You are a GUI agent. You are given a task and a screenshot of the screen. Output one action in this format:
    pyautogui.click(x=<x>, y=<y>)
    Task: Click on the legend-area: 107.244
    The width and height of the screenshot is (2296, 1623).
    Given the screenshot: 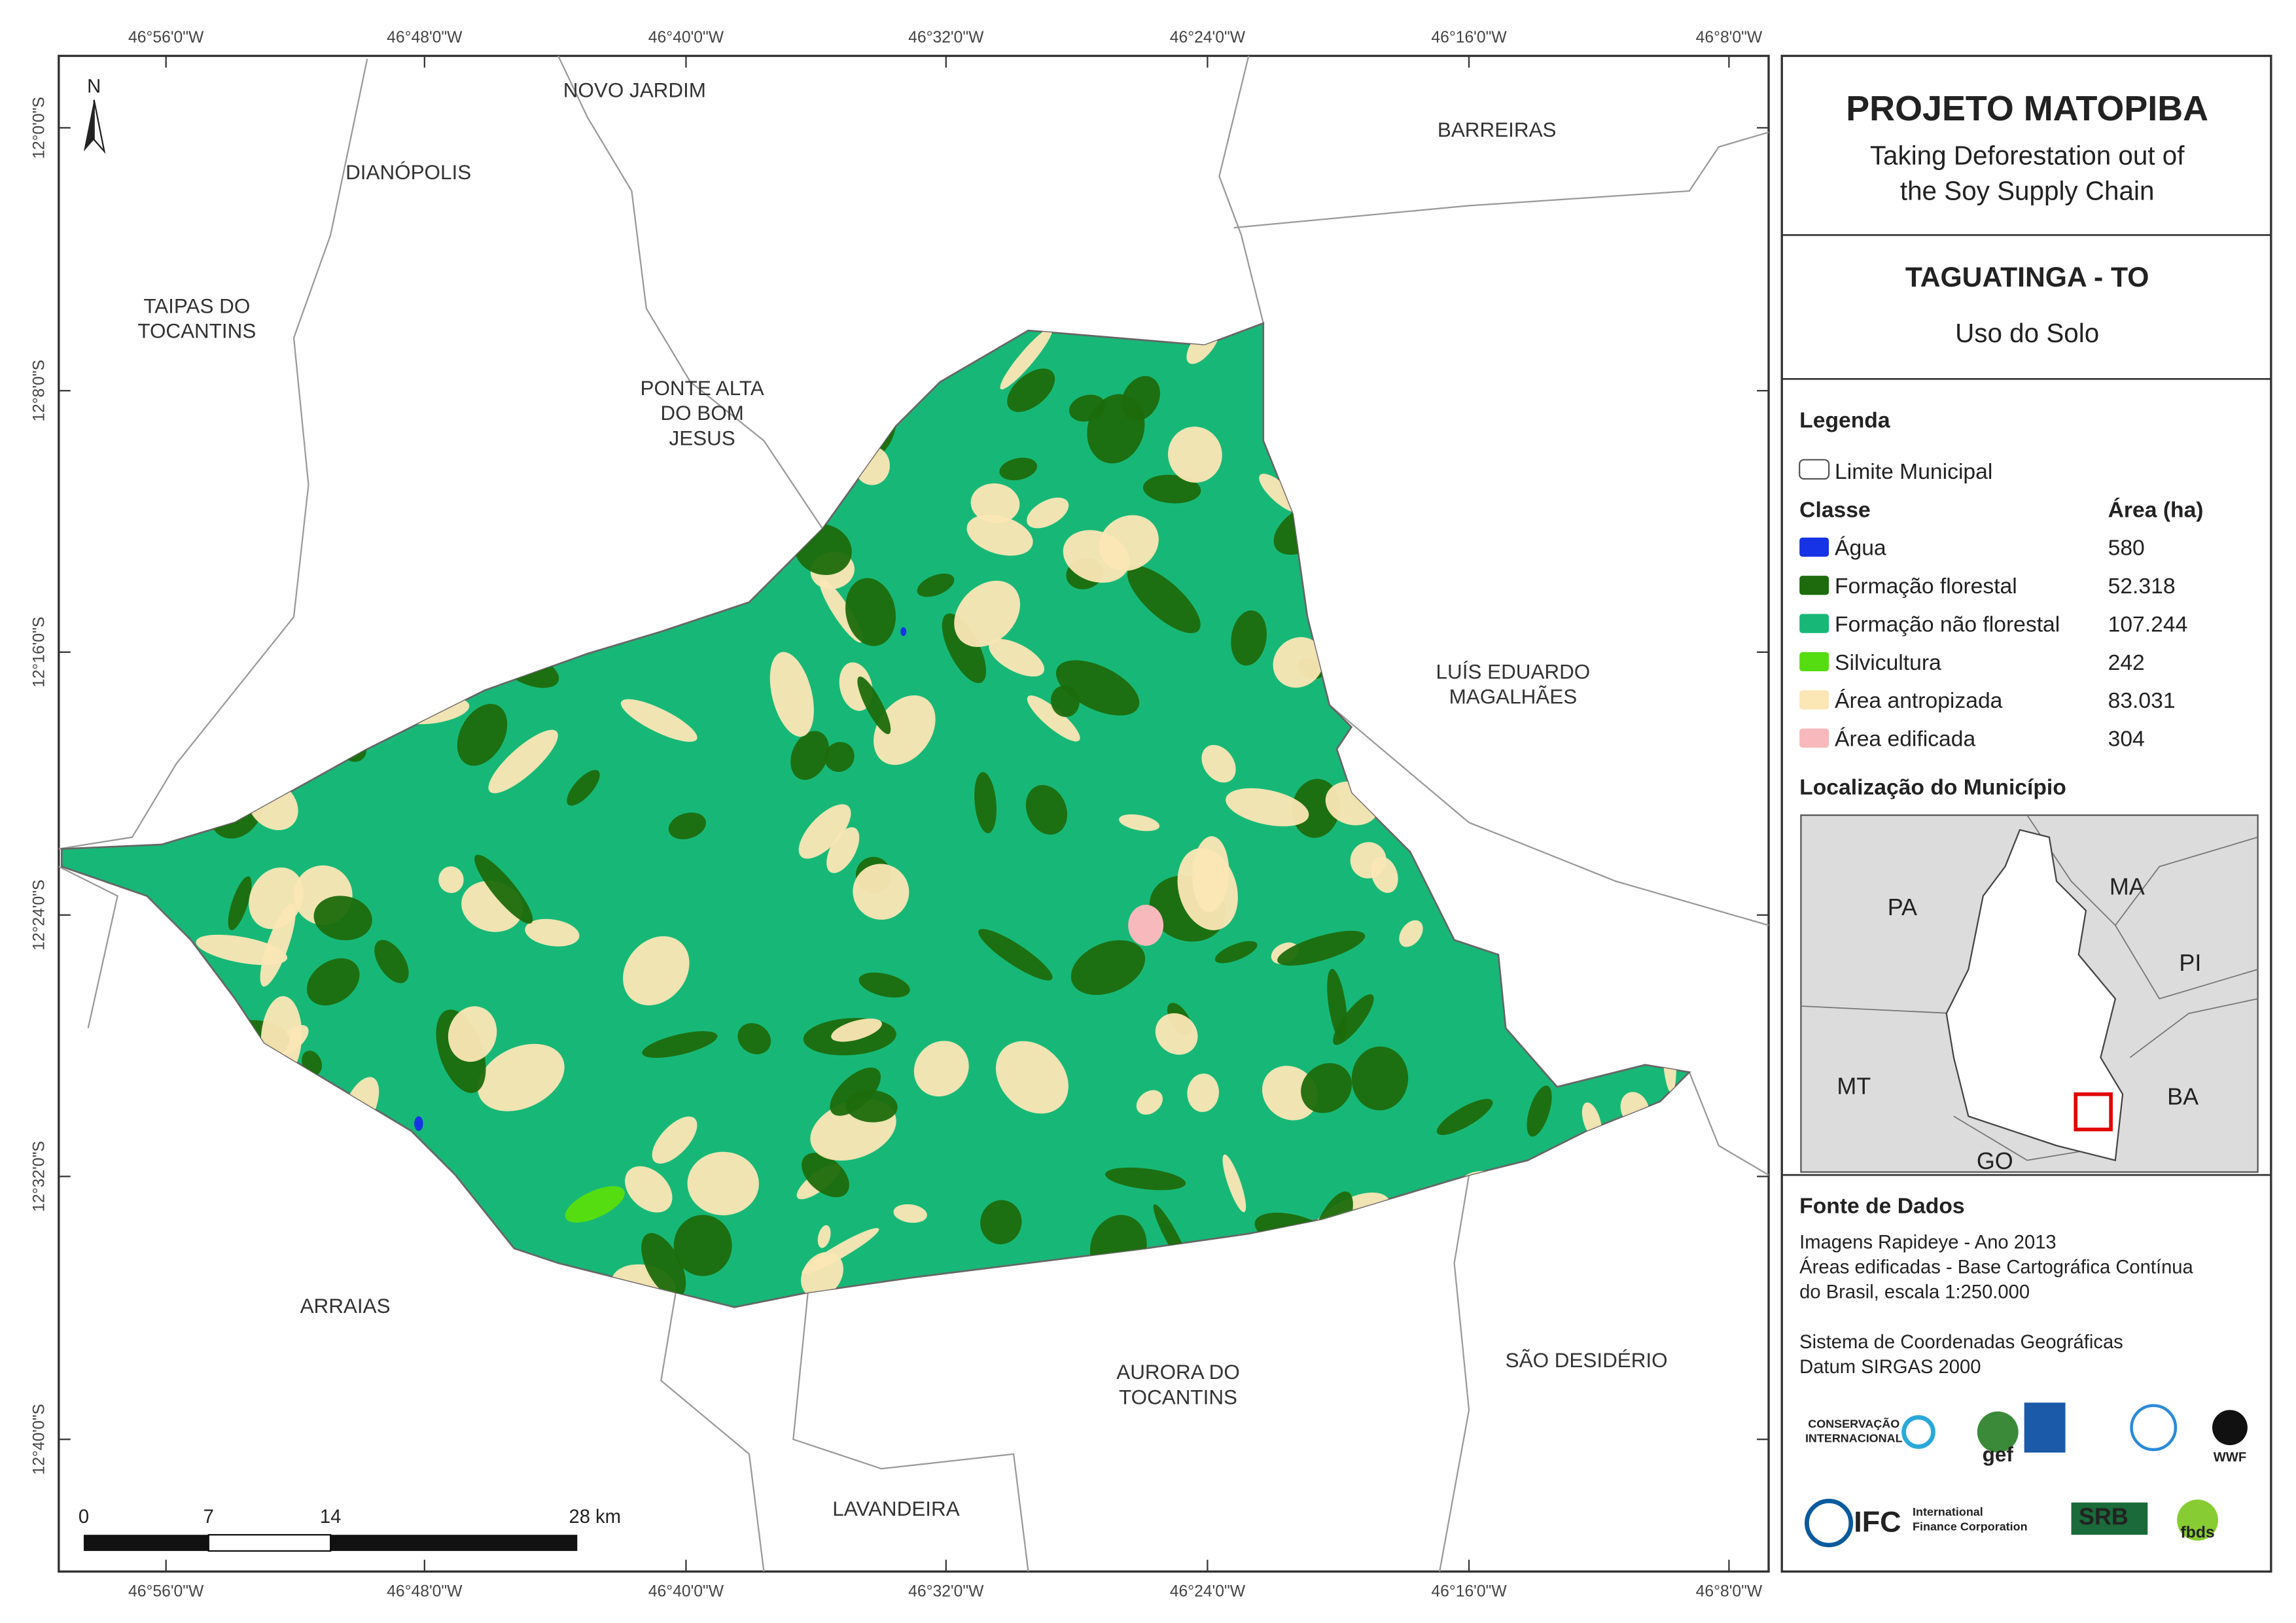 What is the action you would take?
    pyautogui.click(x=2148, y=624)
    